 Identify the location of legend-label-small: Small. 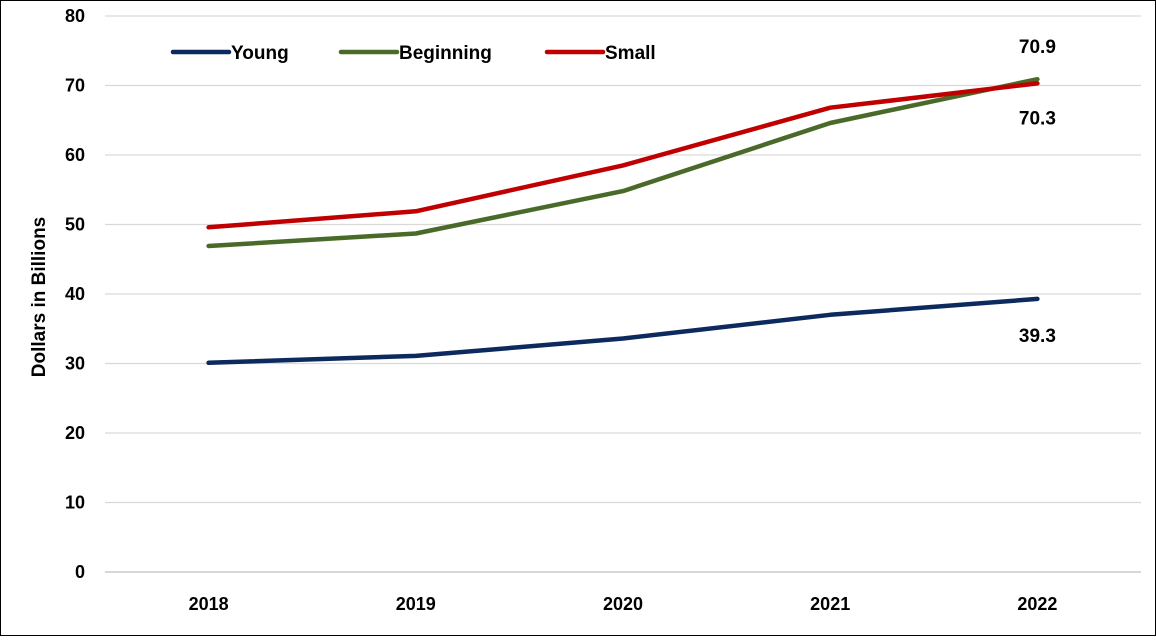
(630, 53).